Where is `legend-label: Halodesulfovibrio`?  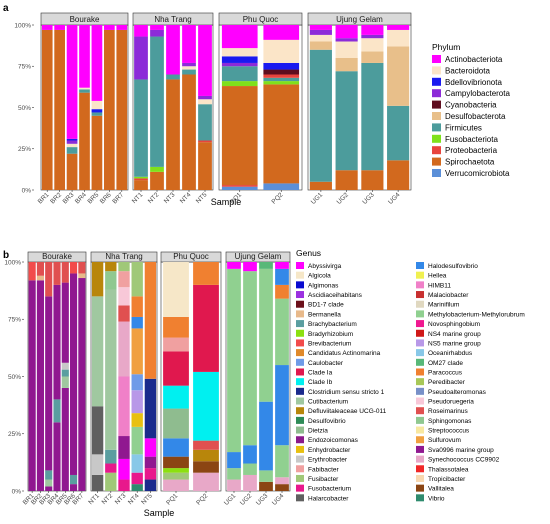
legend-label: Halodesulfovibrio is located at coordinates (453, 266).